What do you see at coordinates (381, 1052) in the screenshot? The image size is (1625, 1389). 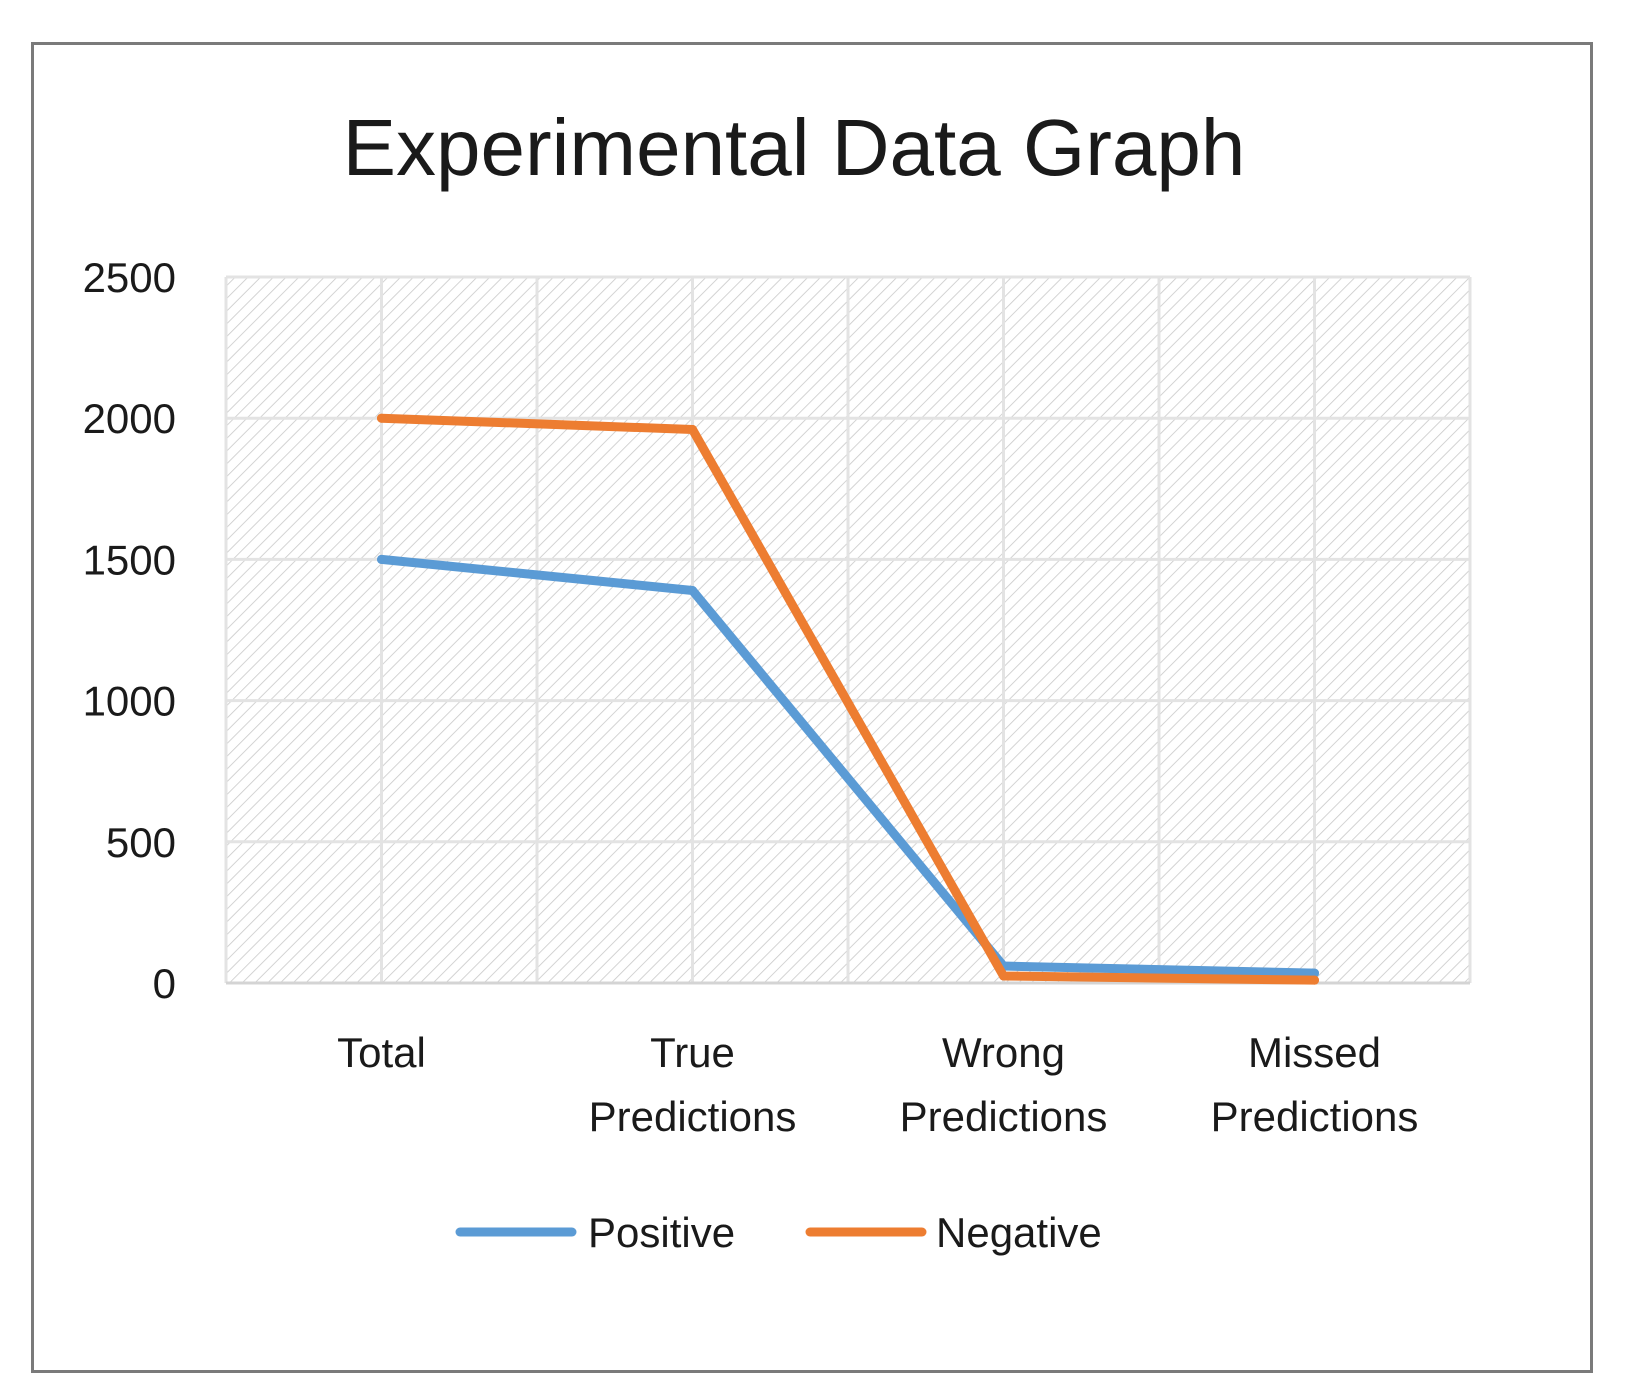 I see `x-tick-label: Total` at bounding box center [381, 1052].